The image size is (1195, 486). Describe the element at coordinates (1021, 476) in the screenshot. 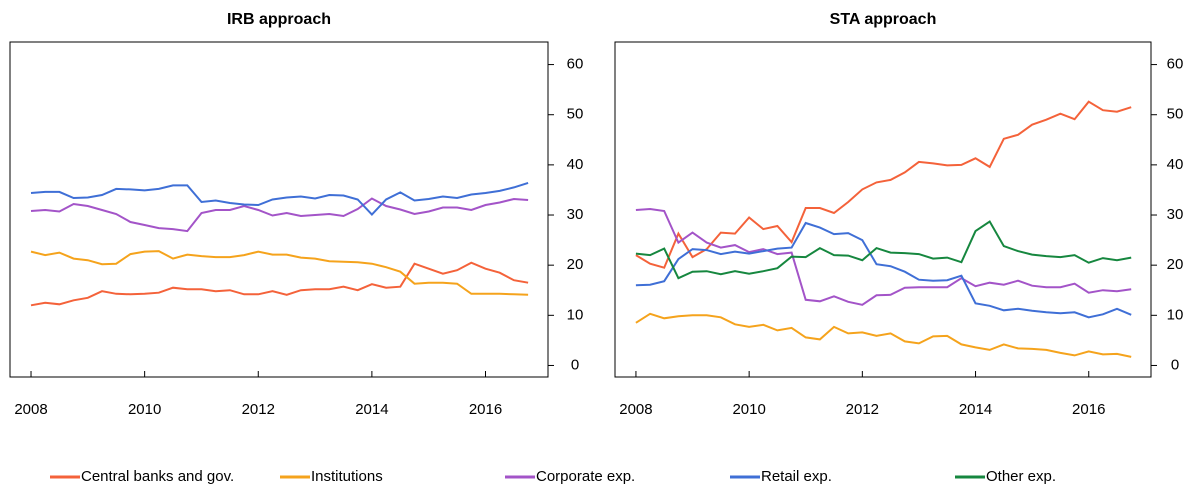

I see `legend-label: Other exp.` at that location.